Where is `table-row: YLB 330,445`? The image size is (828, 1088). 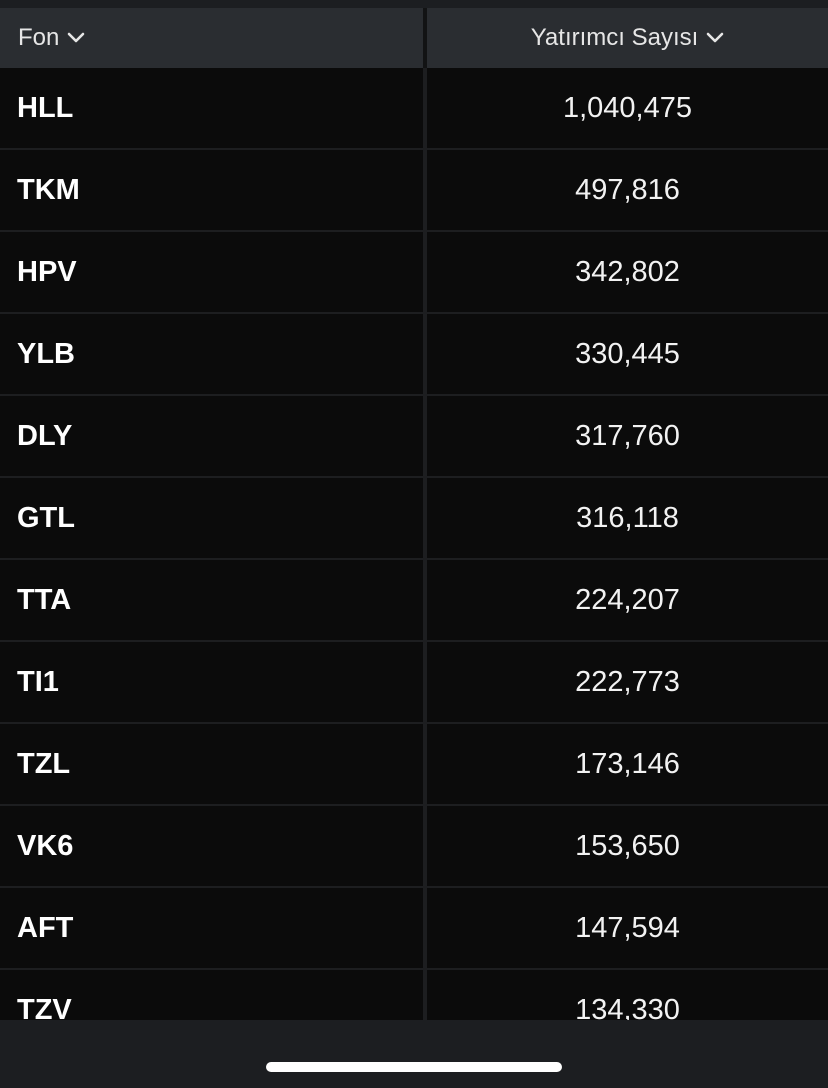
table-row: YLB 330,445 is located at coordinates (414, 355).